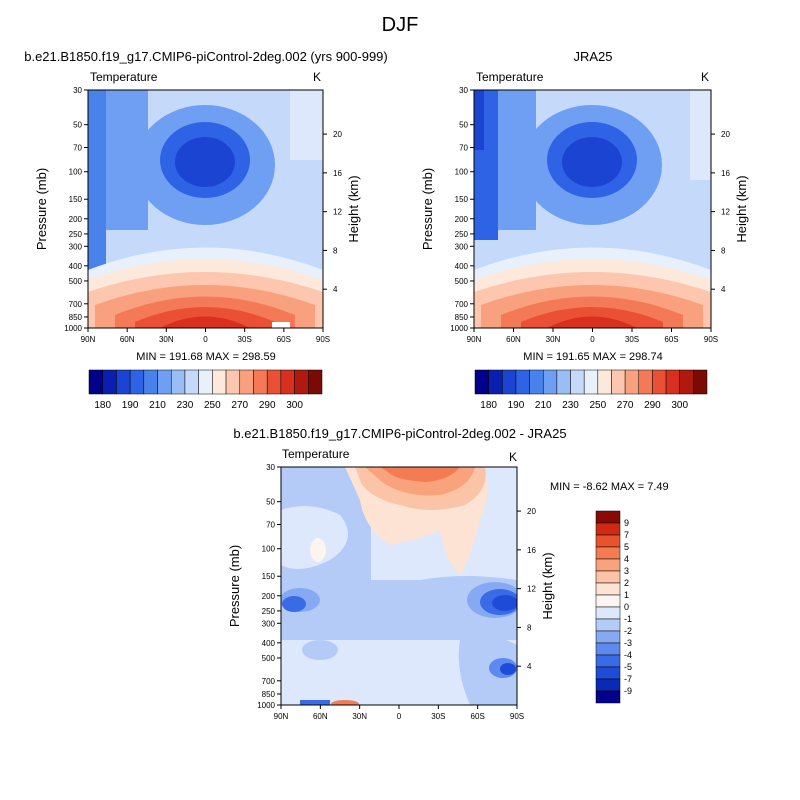  I want to click on colorbar-label: 2, so click(626, 583).